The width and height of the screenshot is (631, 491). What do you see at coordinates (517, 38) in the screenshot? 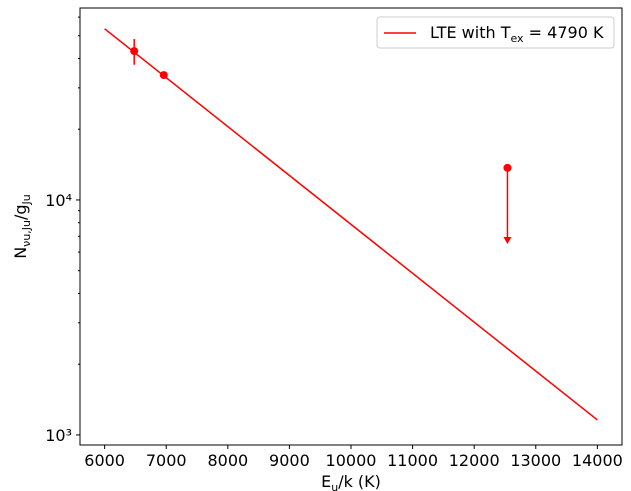
I see `label-subscript: ex` at bounding box center [517, 38].